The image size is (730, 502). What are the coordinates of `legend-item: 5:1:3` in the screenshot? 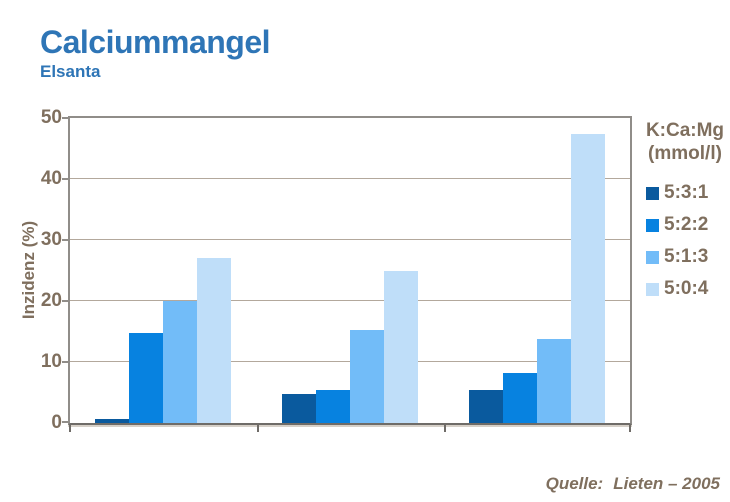 It's located at (685, 257).